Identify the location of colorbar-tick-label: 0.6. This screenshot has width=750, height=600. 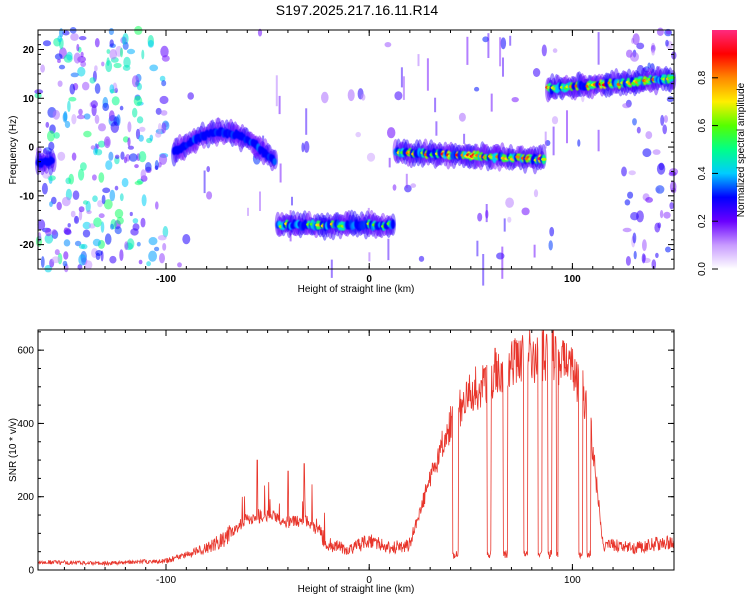
(702, 125).